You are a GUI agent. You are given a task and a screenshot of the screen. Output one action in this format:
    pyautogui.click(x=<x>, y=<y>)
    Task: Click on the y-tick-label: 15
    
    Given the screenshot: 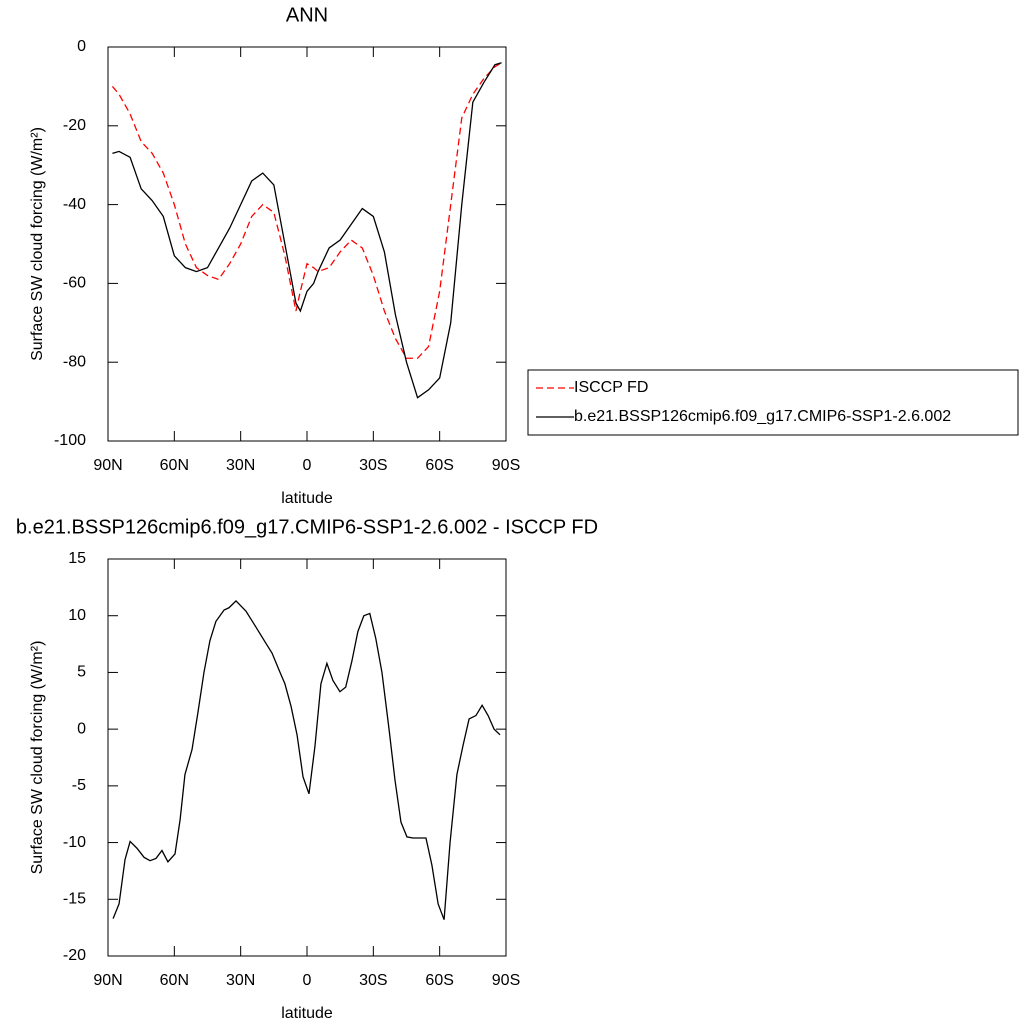 What is the action you would take?
    pyautogui.click(x=77, y=558)
    